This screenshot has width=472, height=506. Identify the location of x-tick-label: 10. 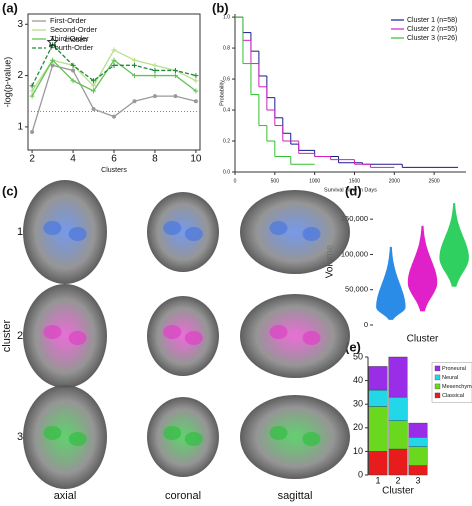
(196, 159).